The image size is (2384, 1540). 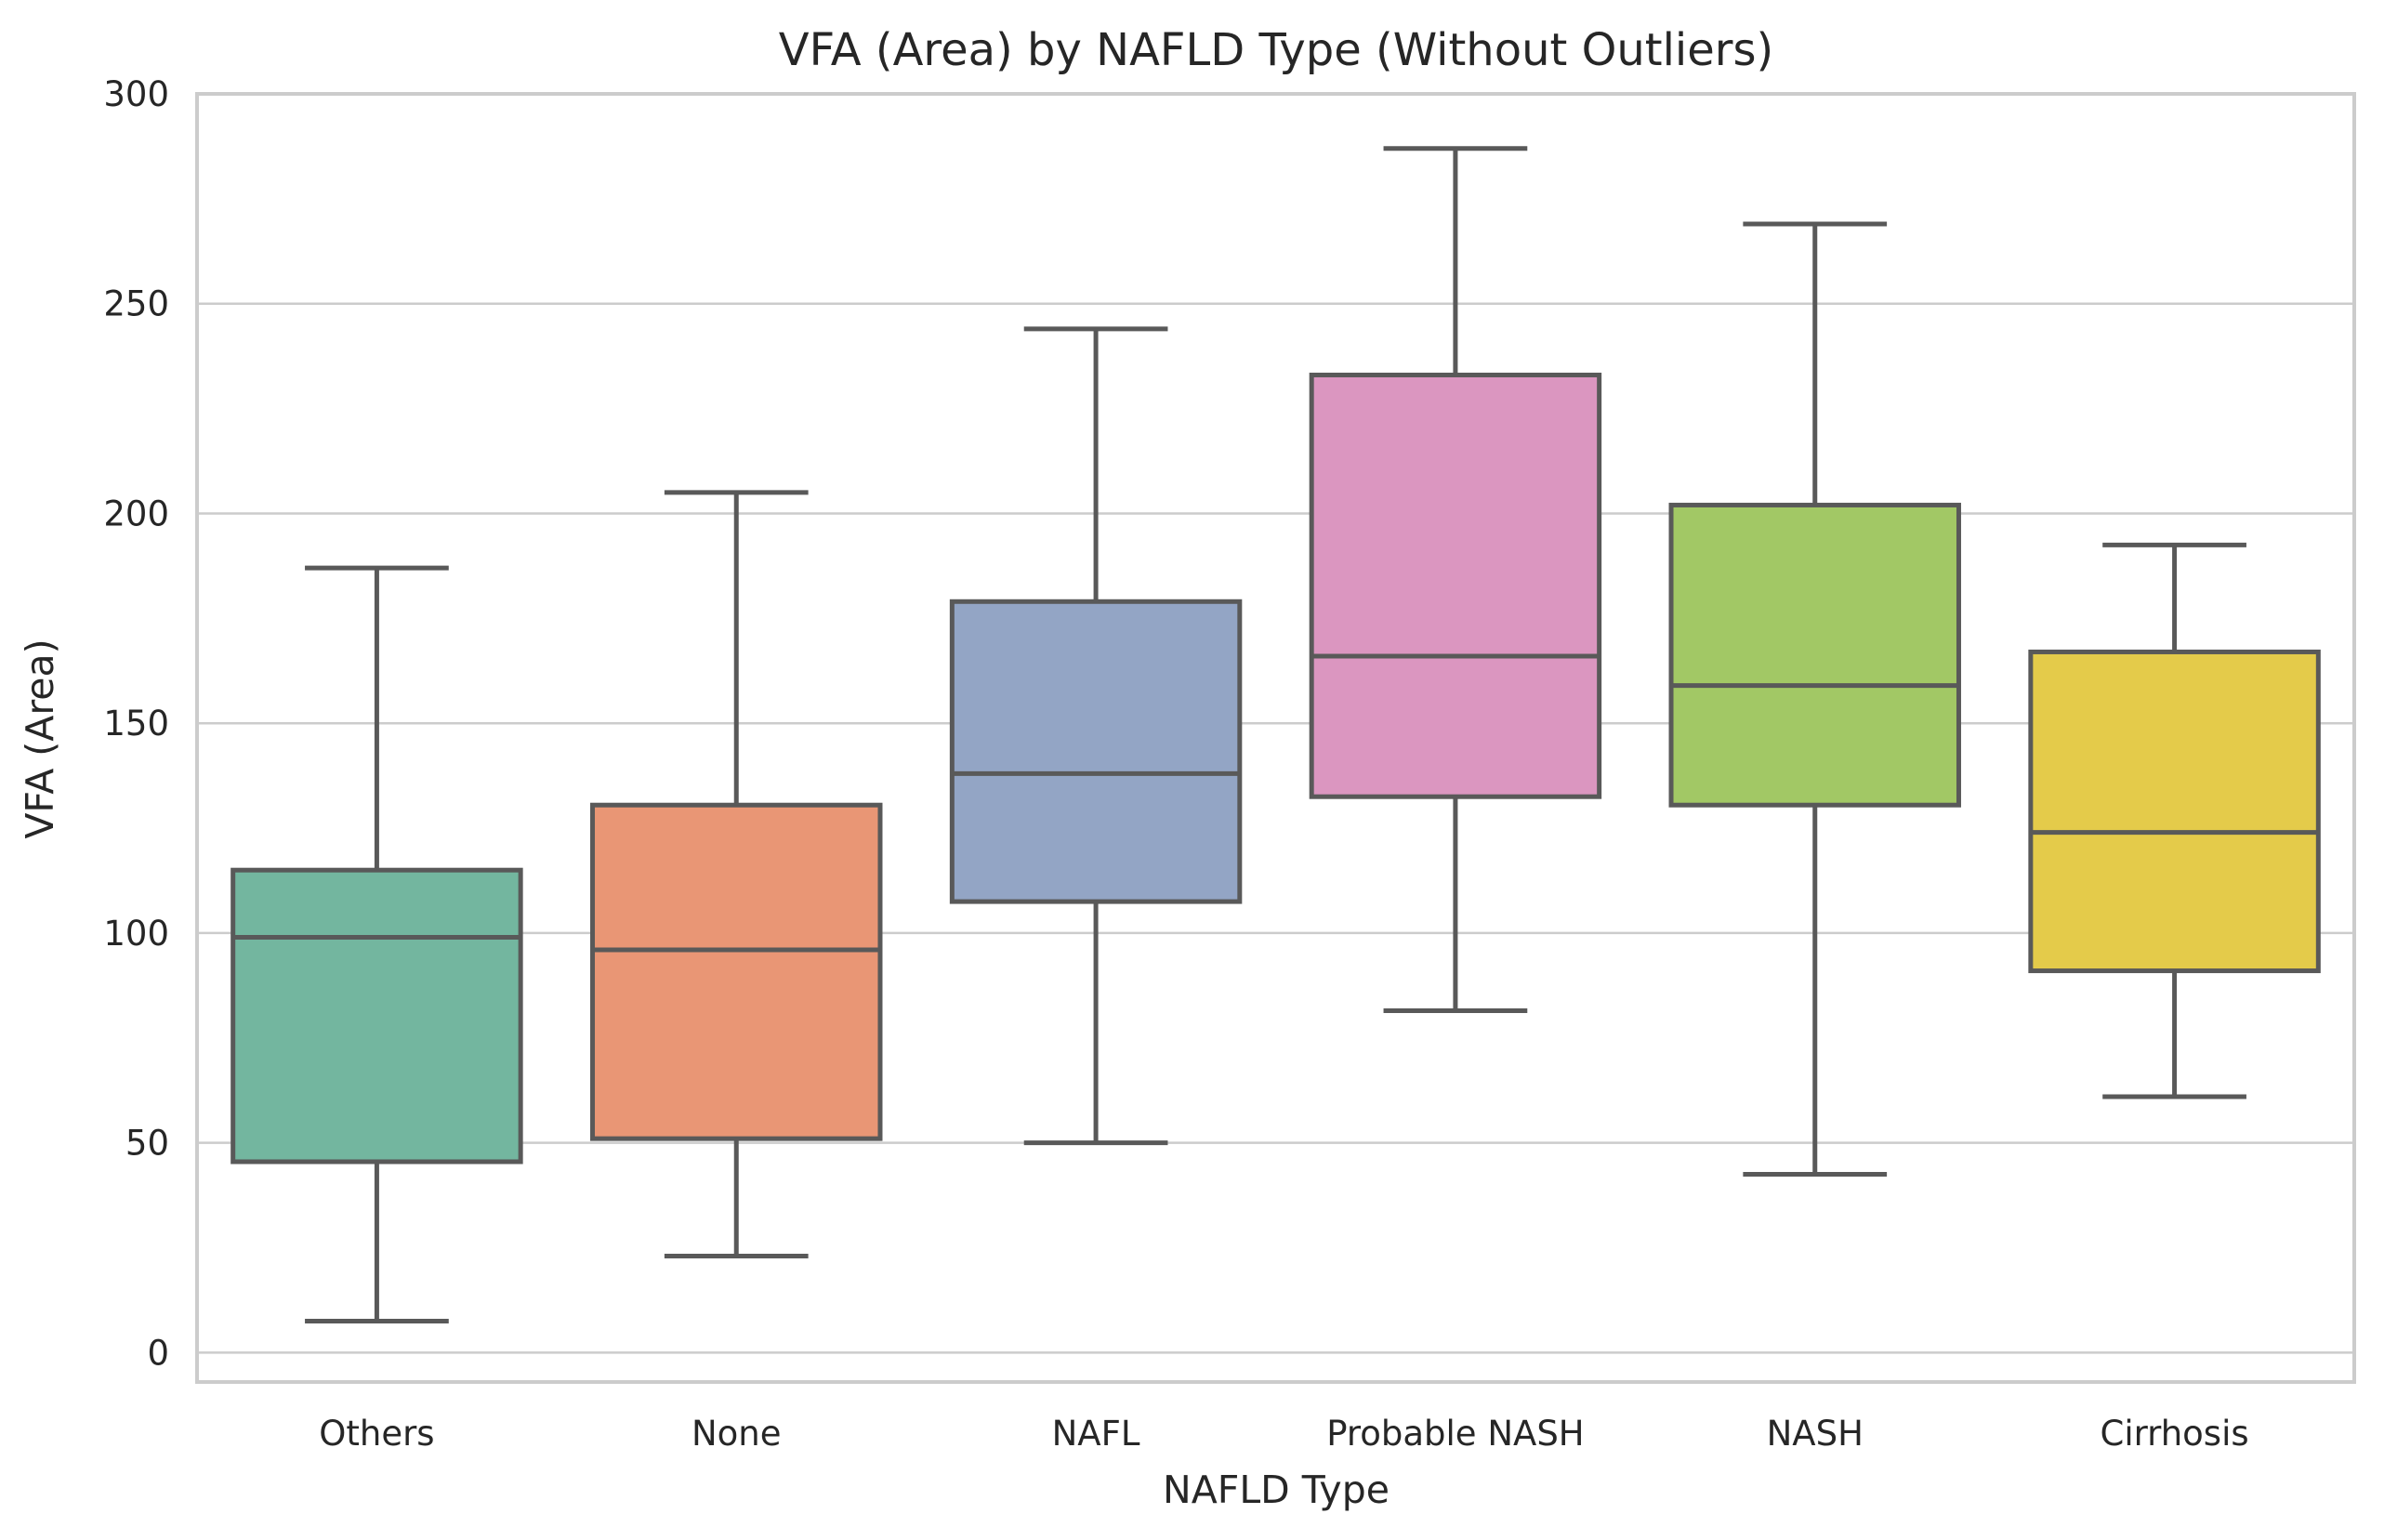 I want to click on box-none, so click(x=736, y=875).